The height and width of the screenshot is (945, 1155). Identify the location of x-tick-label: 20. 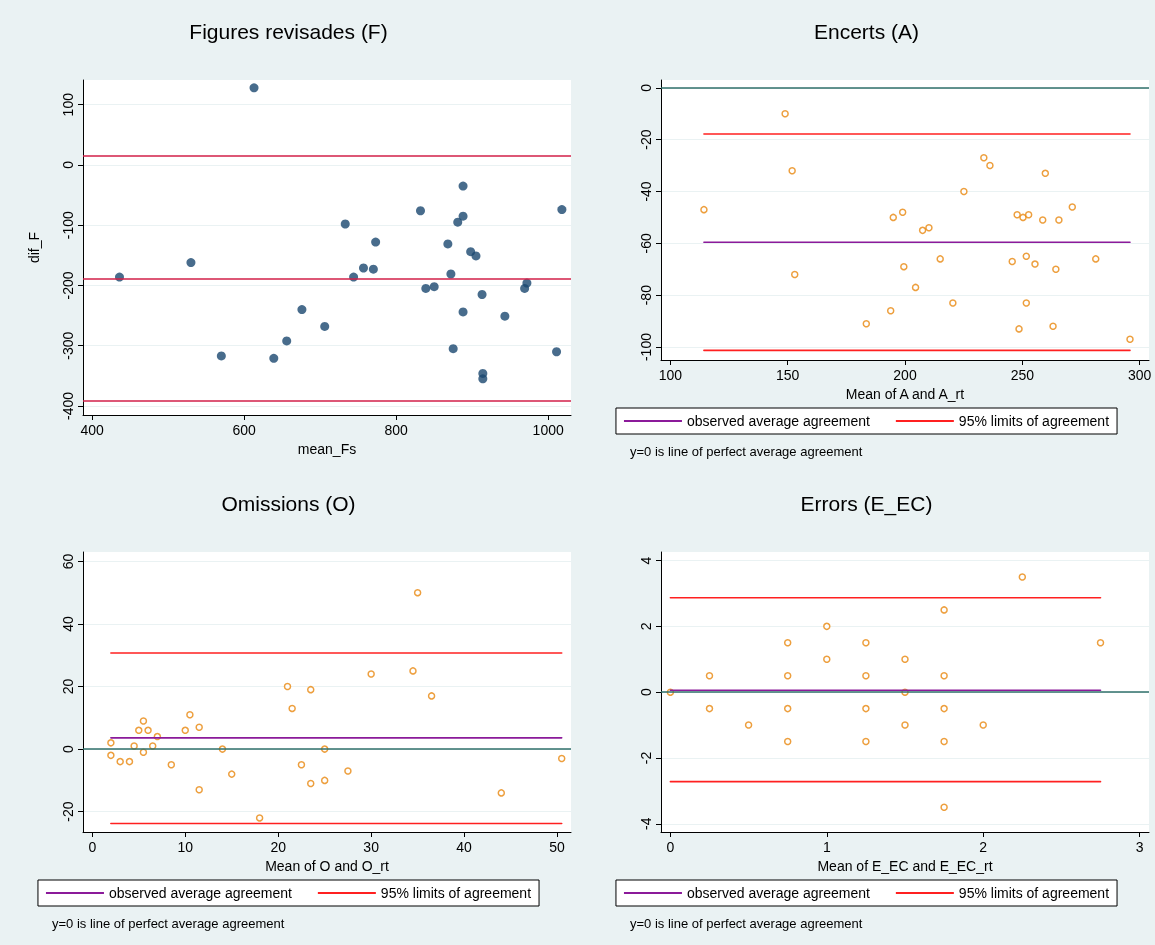
(278, 847).